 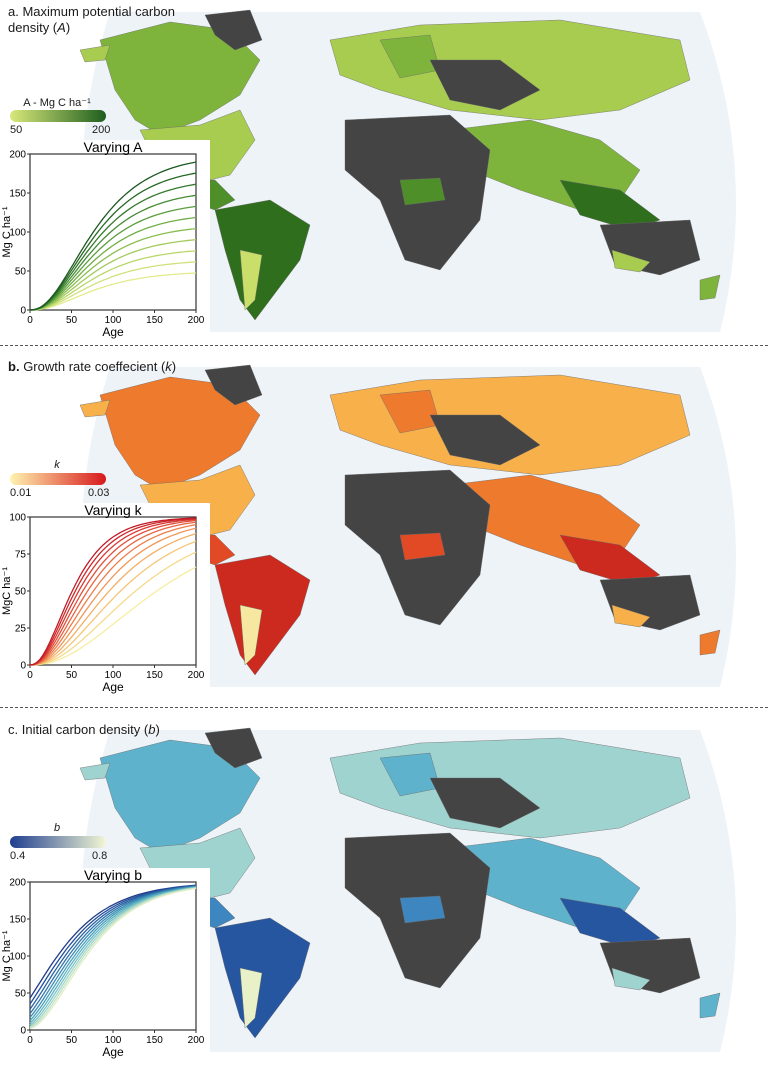 I want to click on legend-a: A - Mg C ha⁻¹ 50 200, so click(x=59, y=118).